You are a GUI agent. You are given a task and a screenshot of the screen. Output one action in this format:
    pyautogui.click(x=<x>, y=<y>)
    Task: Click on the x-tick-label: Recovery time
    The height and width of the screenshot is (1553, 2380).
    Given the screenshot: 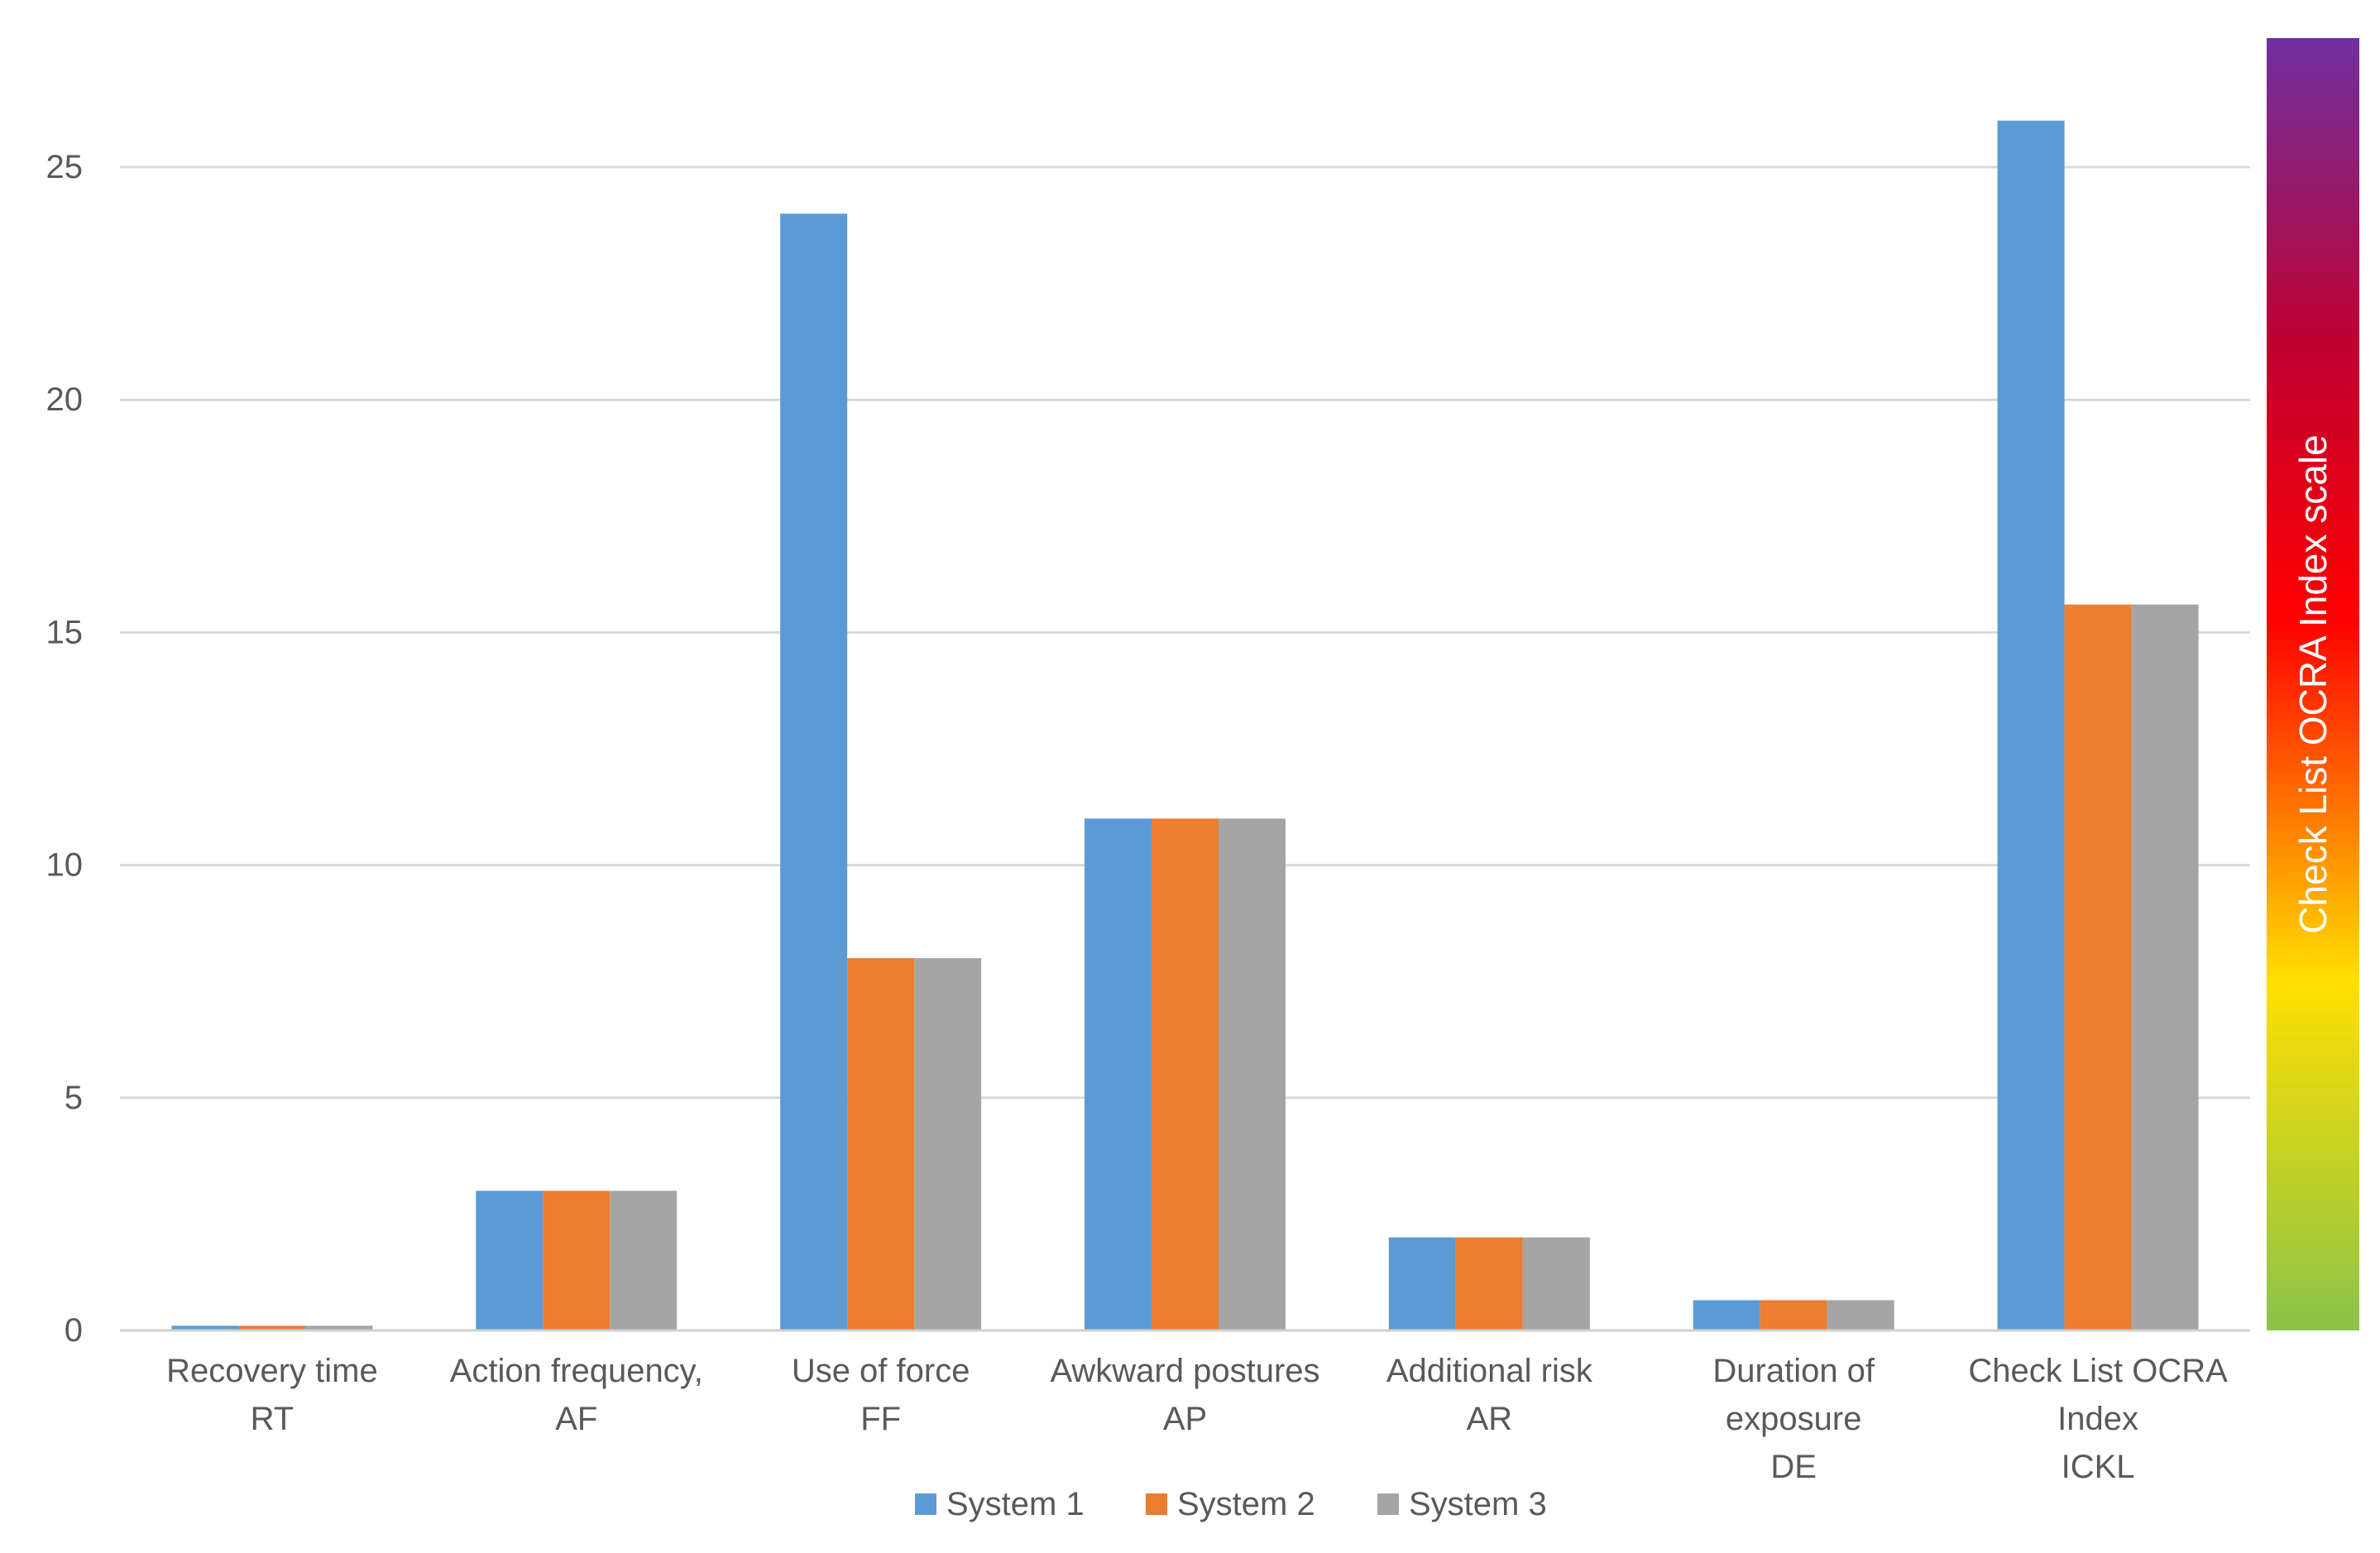 What is the action you would take?
    pyautogui.click(x=272, y=1371)
    